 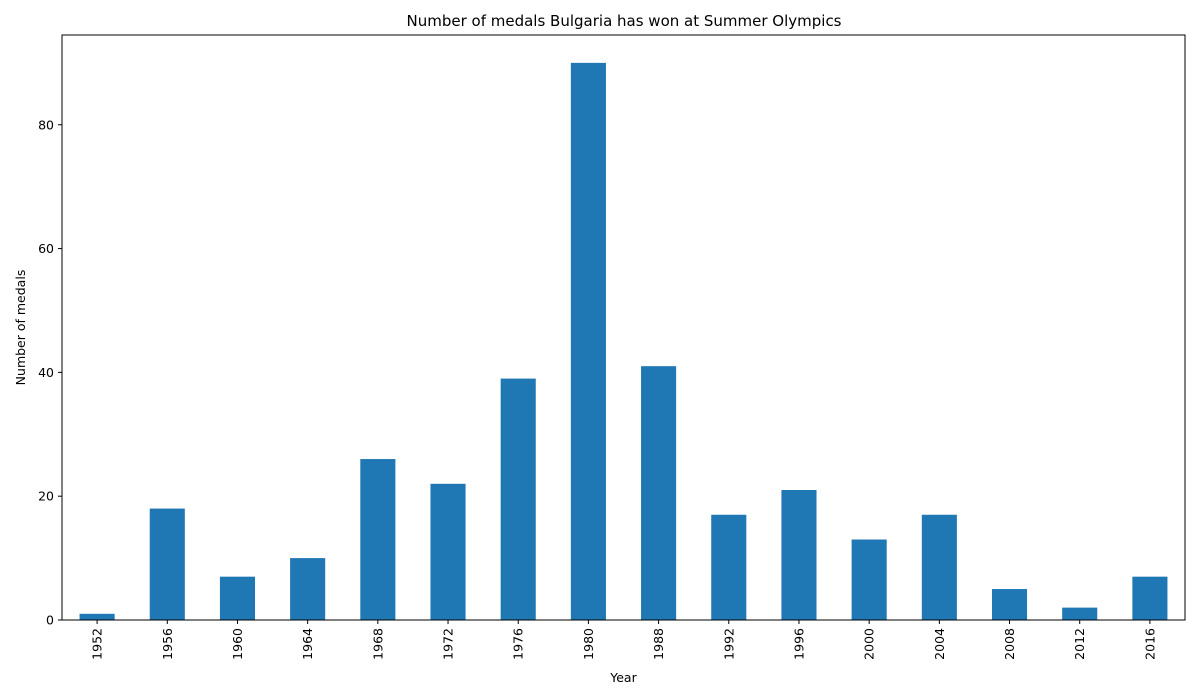 What do you see at coordinates (378, 539) in the screenshot?
I see `bar-1968` at bounding box center [378, 539].